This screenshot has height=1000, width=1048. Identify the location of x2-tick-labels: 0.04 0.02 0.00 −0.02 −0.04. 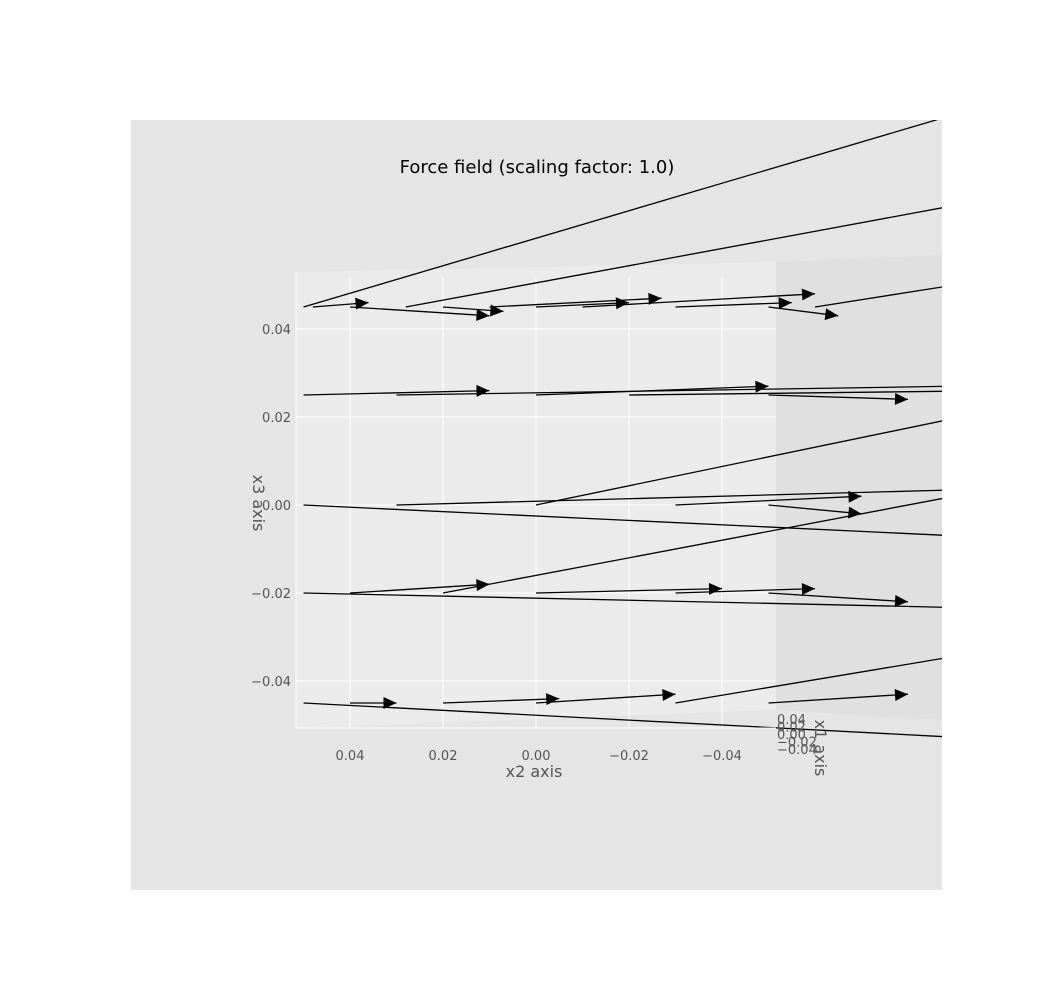
(539, 756).